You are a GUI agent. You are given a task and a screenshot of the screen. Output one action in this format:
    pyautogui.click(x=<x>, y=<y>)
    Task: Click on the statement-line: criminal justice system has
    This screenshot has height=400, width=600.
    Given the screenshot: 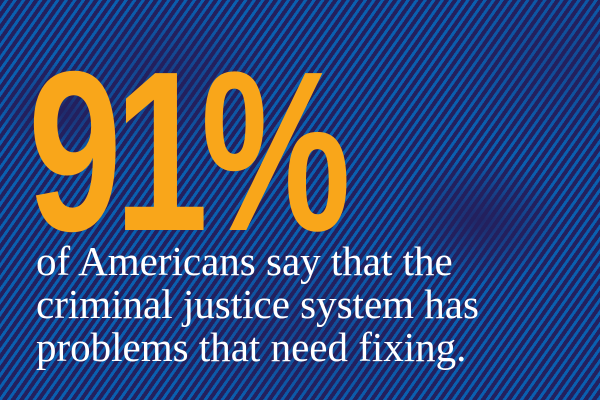 What is the action you would take?
    pyautogui.click(x=257, y=304)
    